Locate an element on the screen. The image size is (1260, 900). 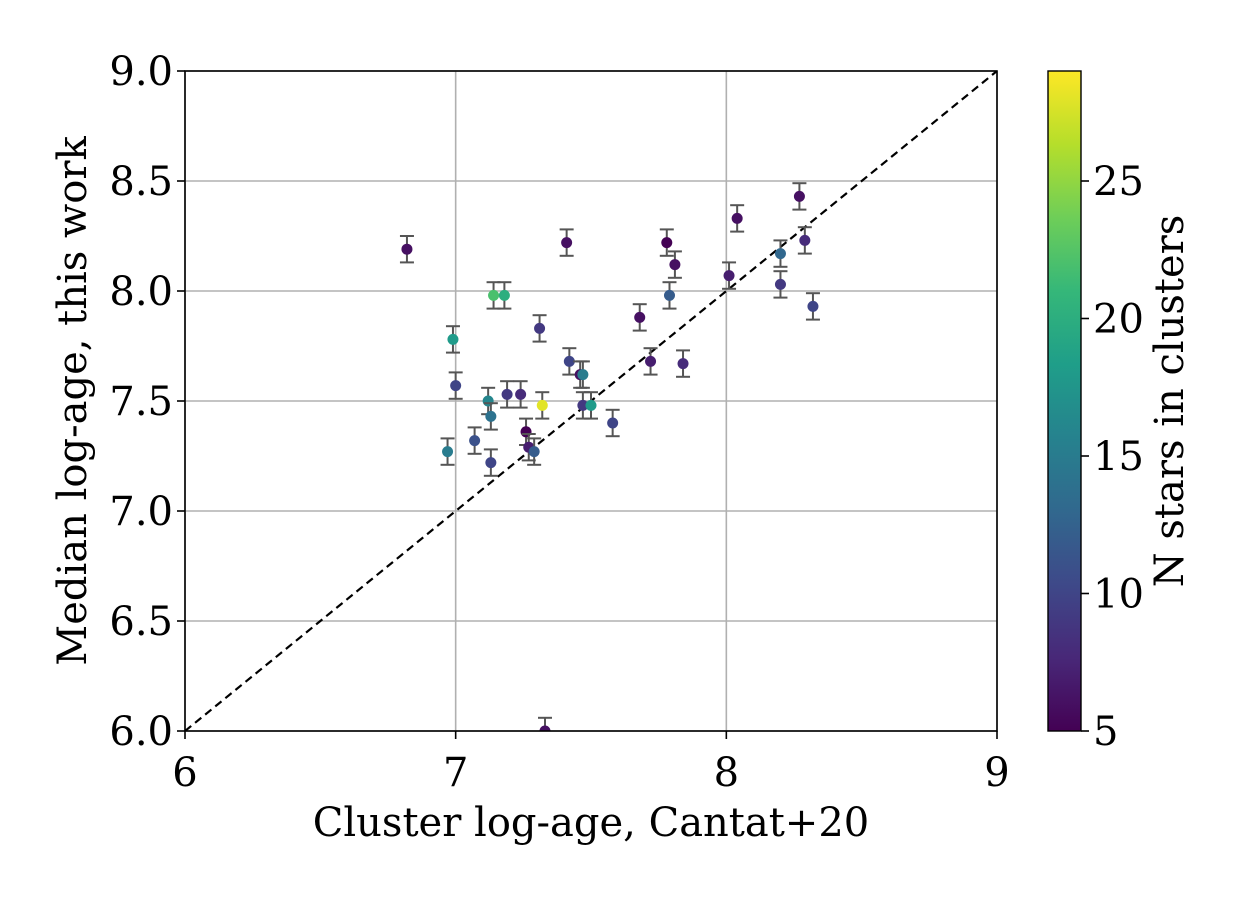
x-tick-label: 7 is located at coordinates (455, 773).